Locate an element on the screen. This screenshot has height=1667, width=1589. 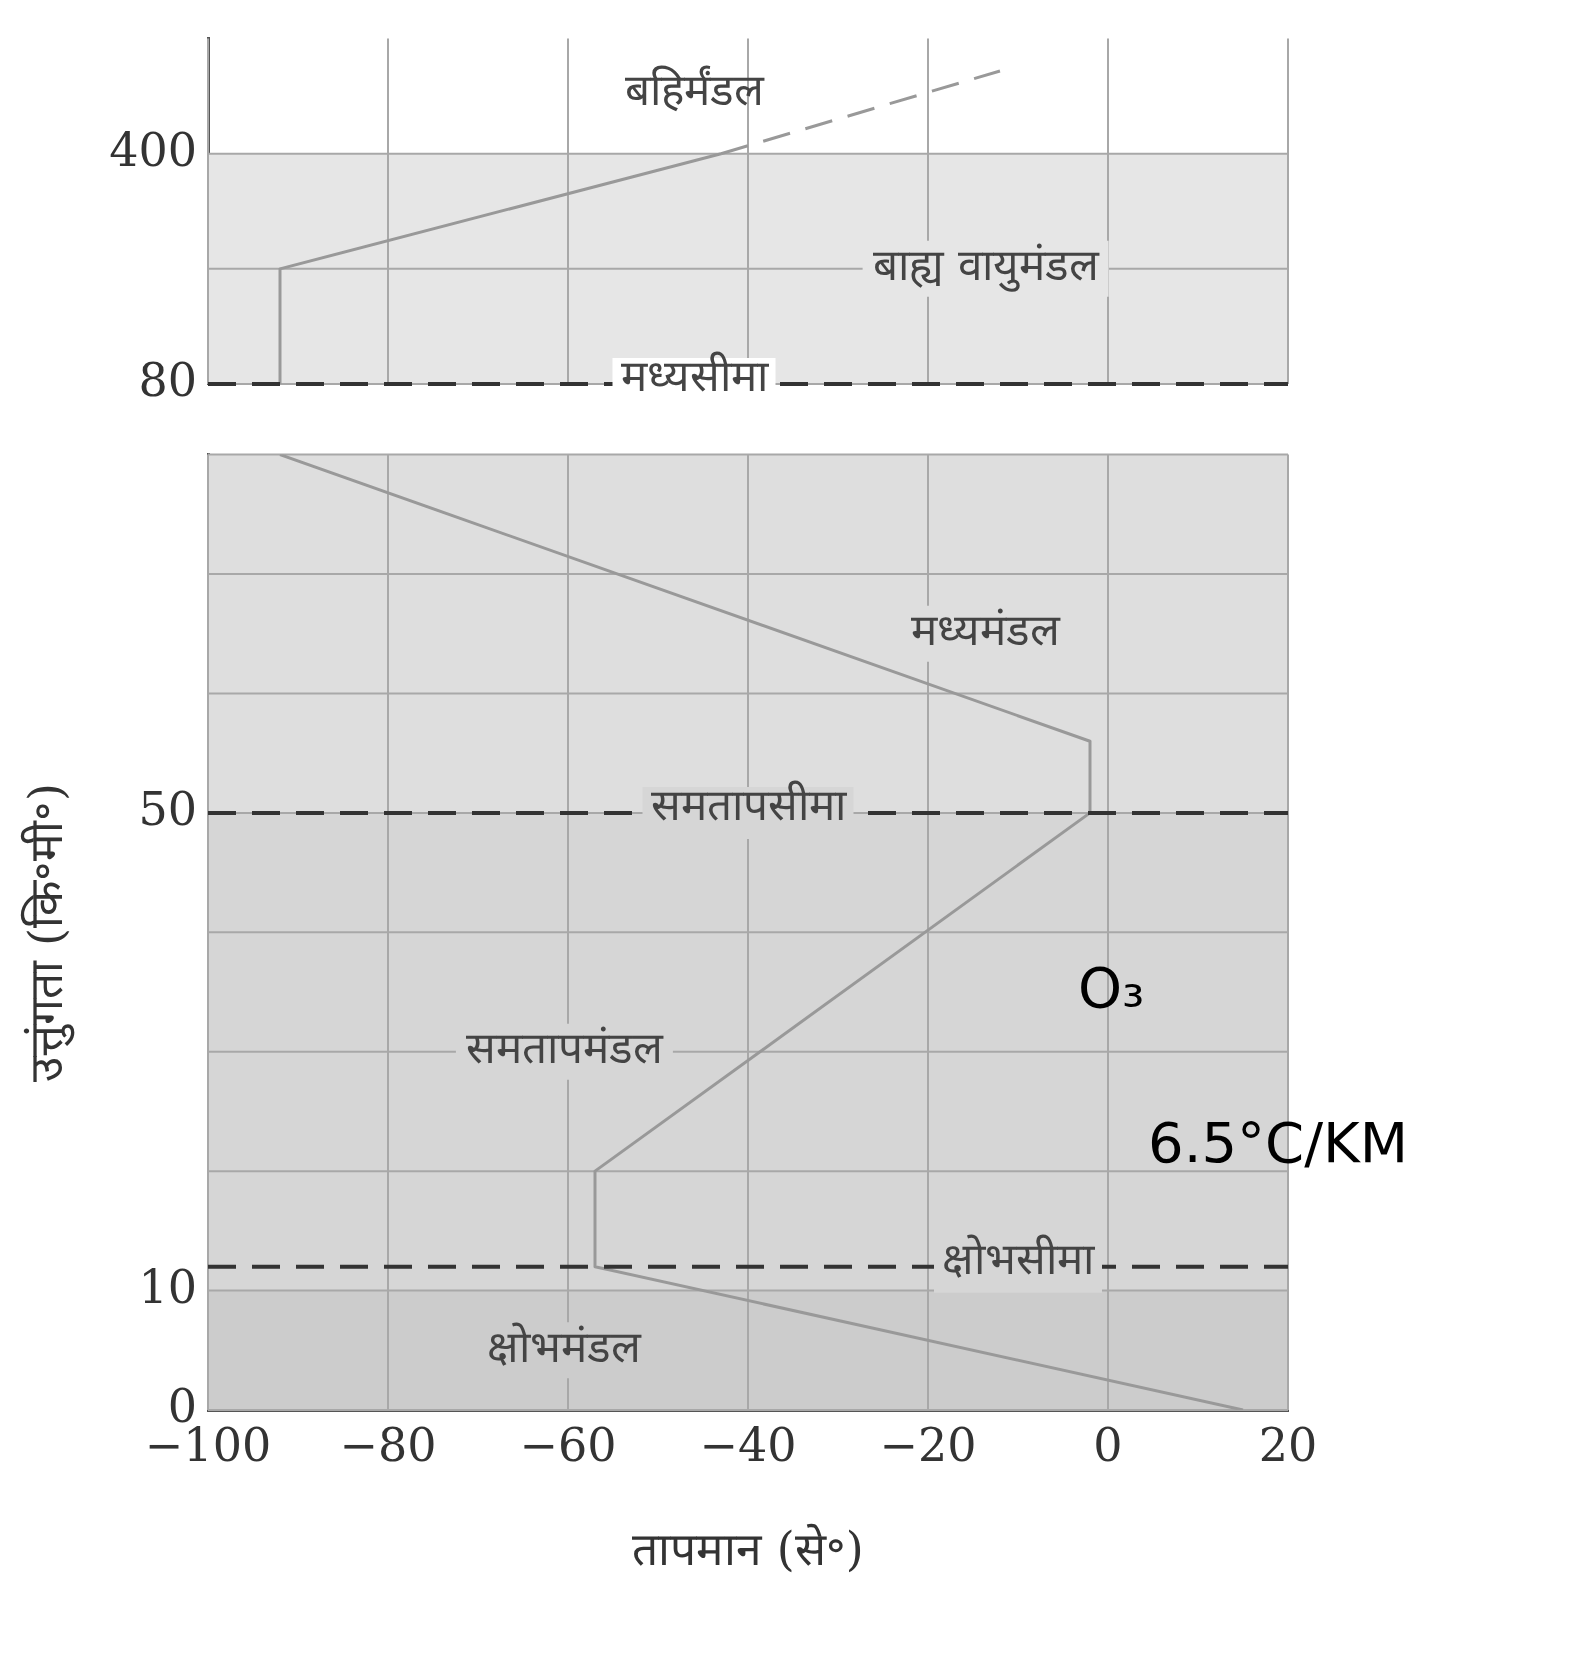
x-tick-label: −80 is located at coordinates (388, 1444).